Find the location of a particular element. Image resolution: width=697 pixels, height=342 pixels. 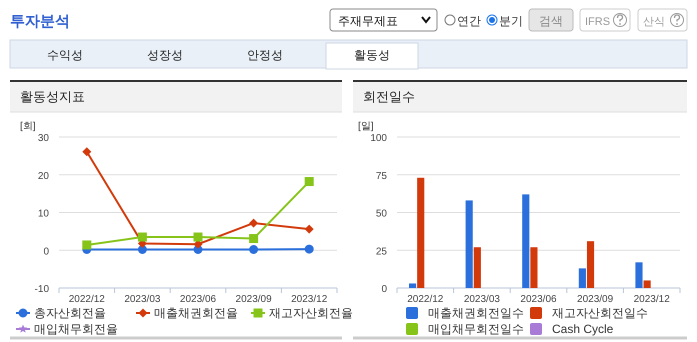

legend-label: 총자산회전율 is located at coordinates (70, 313).